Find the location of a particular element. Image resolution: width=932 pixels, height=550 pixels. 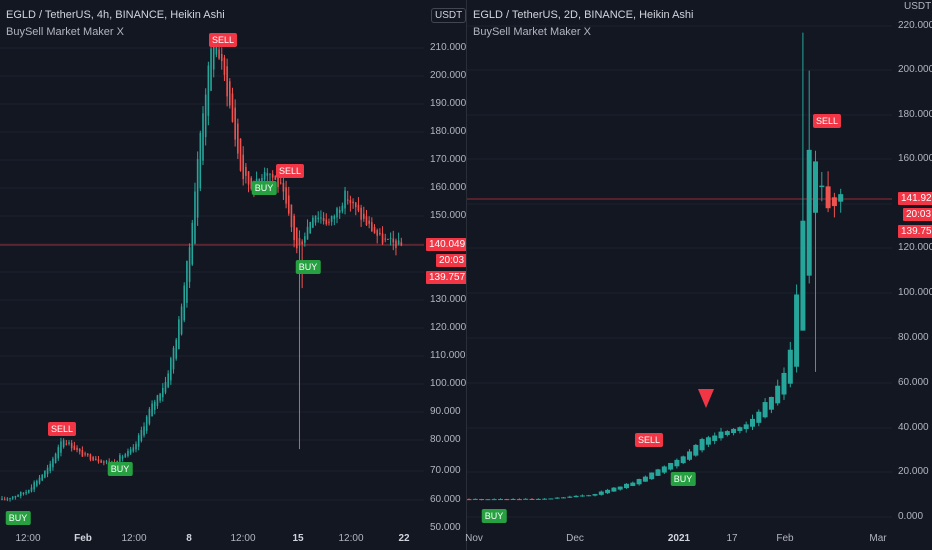

time-tick-label: 8 is located at coordinates (189, 538).